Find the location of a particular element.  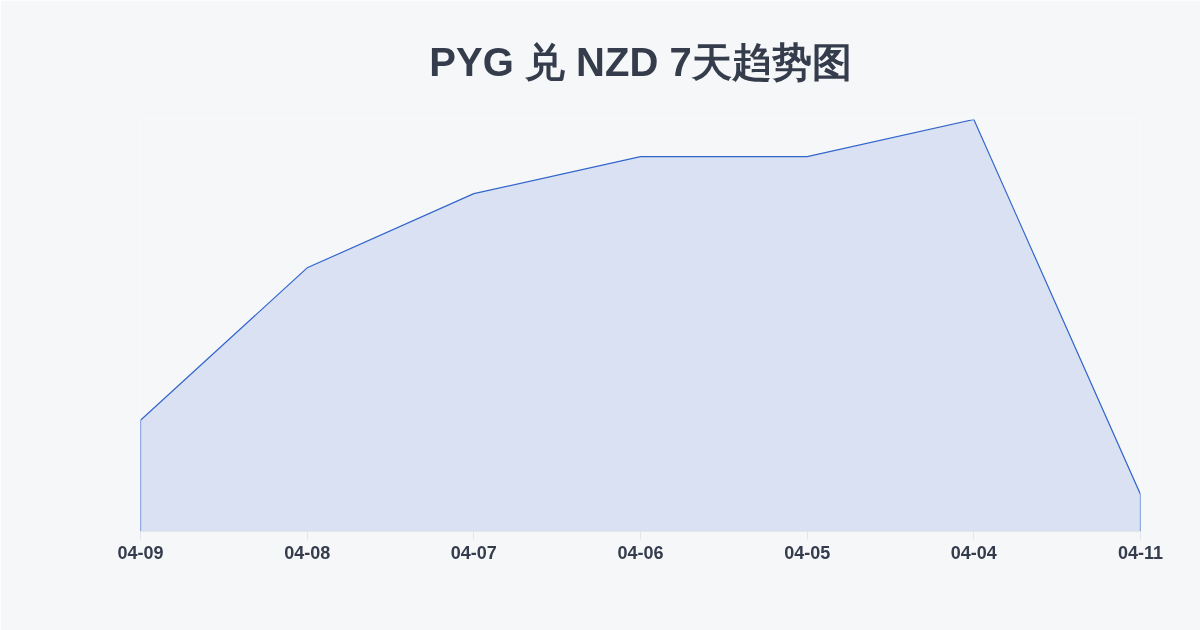

chart-title: PYG 兑 NZD 7天趋势图 is located at coordinates (640, 61).